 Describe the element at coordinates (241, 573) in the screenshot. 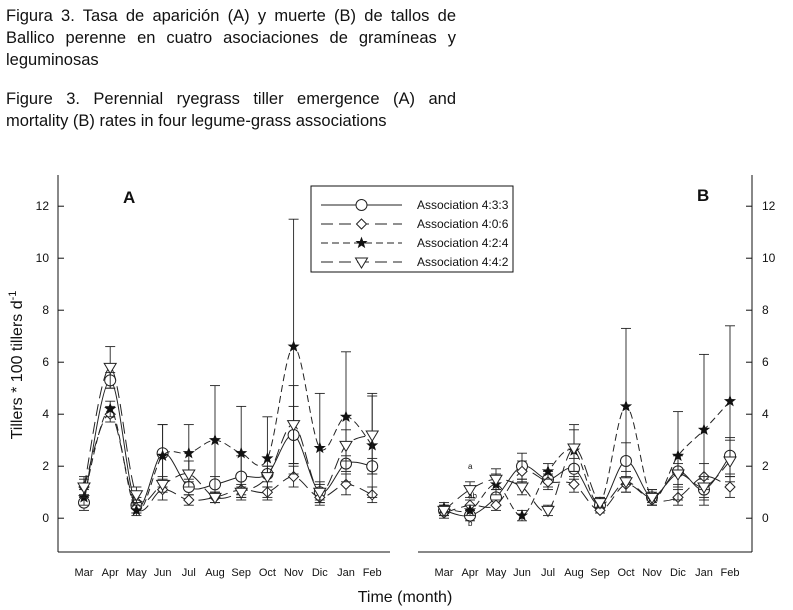

I see `x-tick-label-a: Sep` at that location.